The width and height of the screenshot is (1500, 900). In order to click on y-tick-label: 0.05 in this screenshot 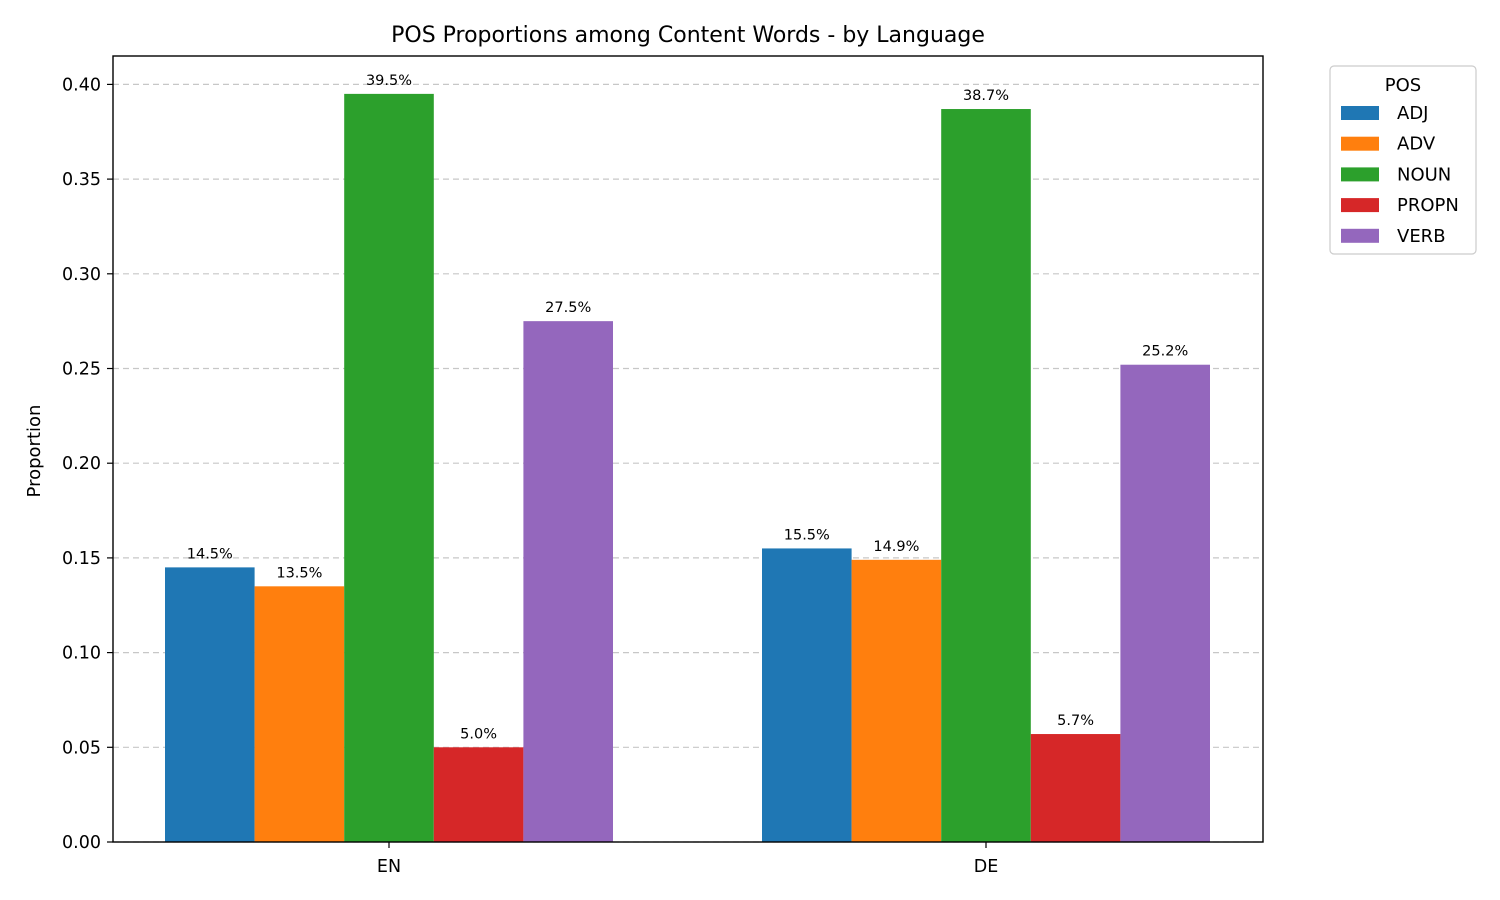, I will do `click(81, 748)`.